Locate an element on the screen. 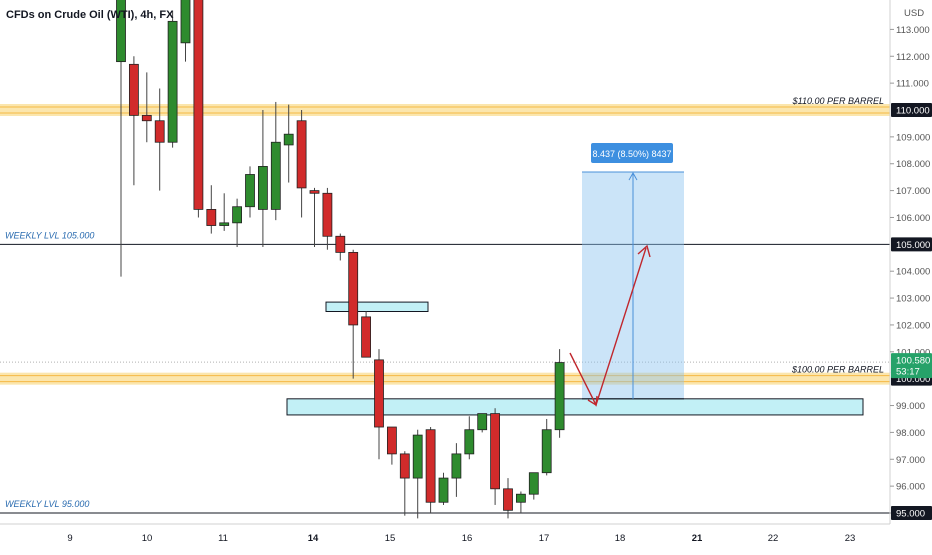 This screenshot has height=555, width=932. price-tick-label: 106.000 is located at coordinates (913, 218).